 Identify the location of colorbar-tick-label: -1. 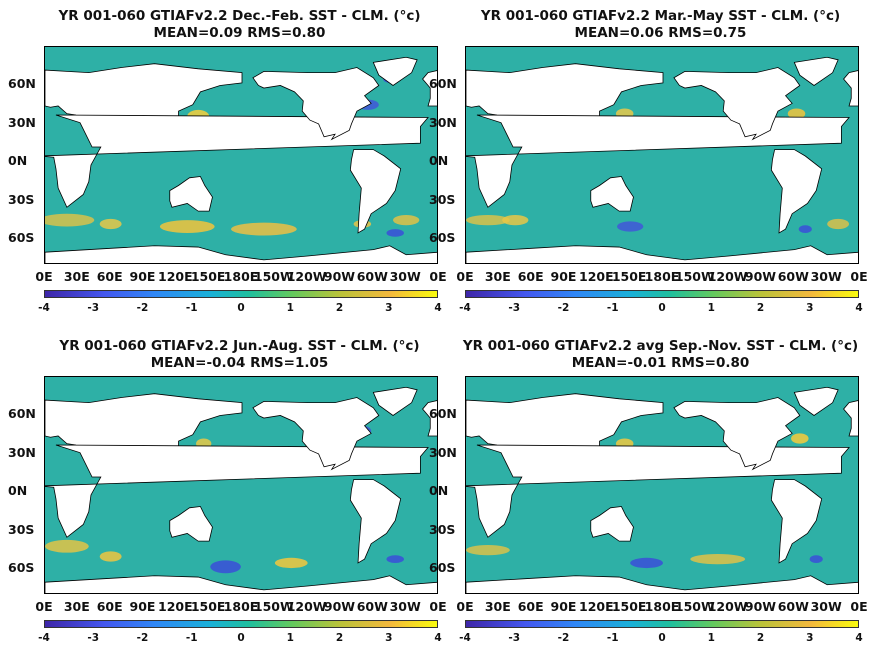
(612, 308).